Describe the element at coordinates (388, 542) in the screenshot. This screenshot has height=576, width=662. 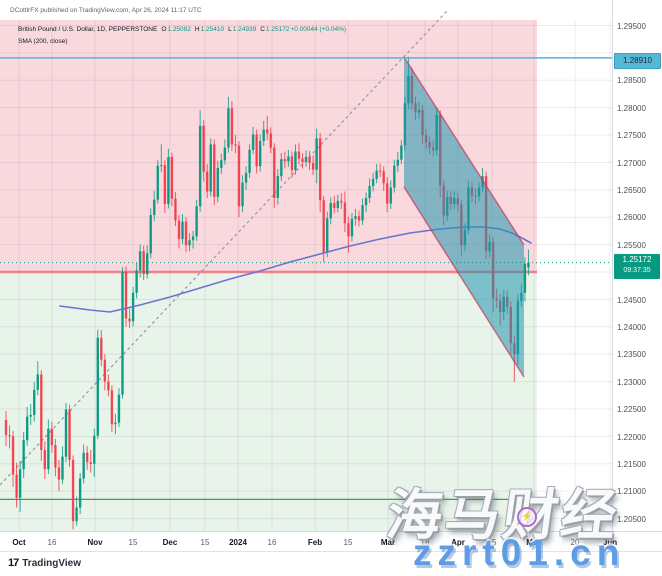
I see `time-axis-label: Mar` at that location.